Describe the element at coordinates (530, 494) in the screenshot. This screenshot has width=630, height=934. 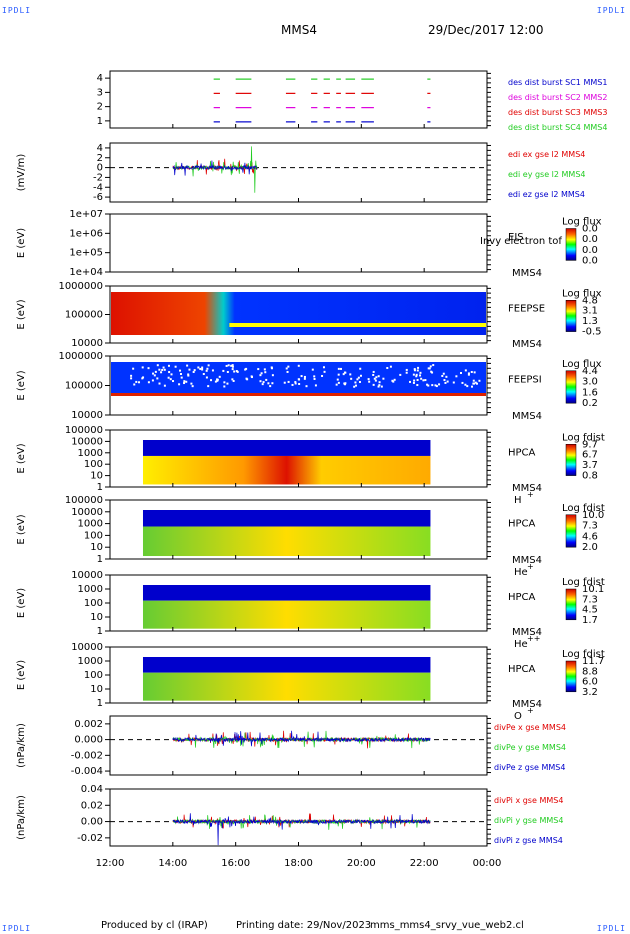
I see `species-charge-hpca_h: +` at that location.